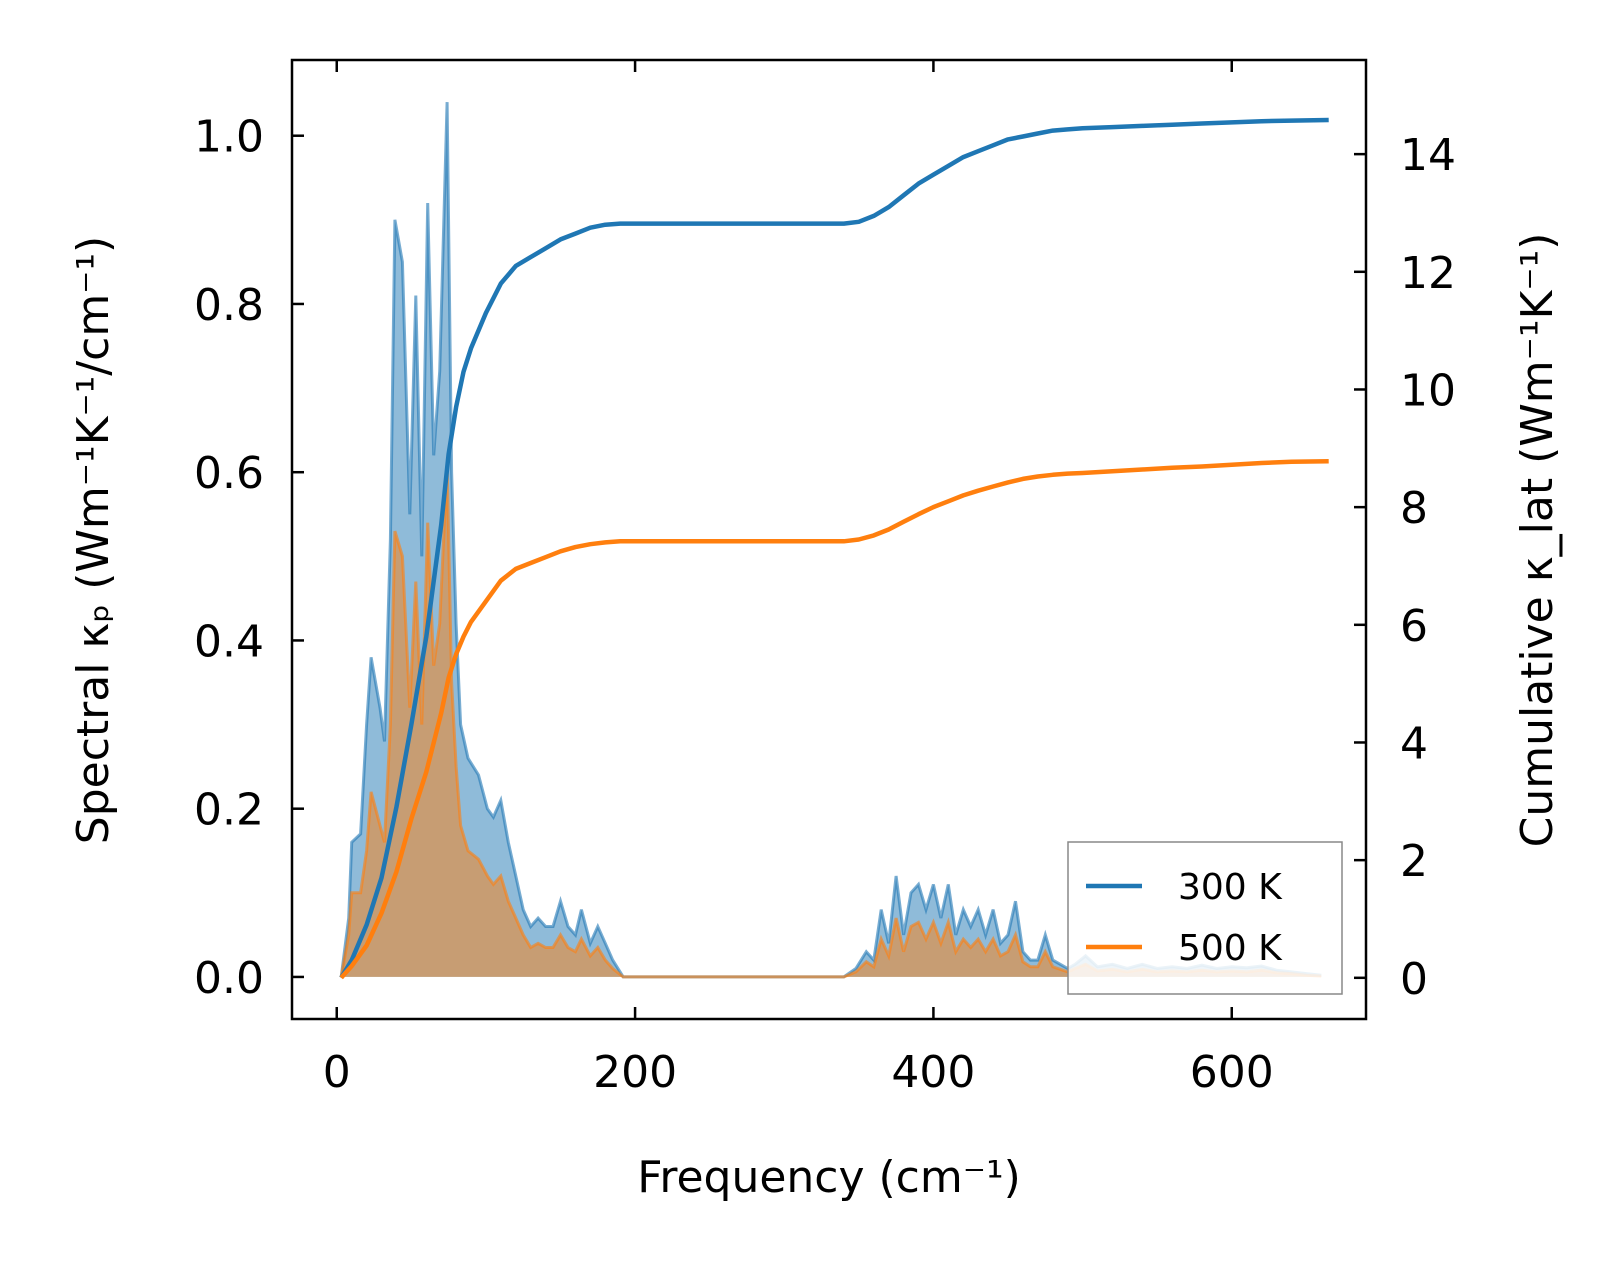 The image size is (1623, 1264). Describe the element at coordinates (229, 810) in the screenshot. I see `y-left-tick-label: 0.2` at that location.